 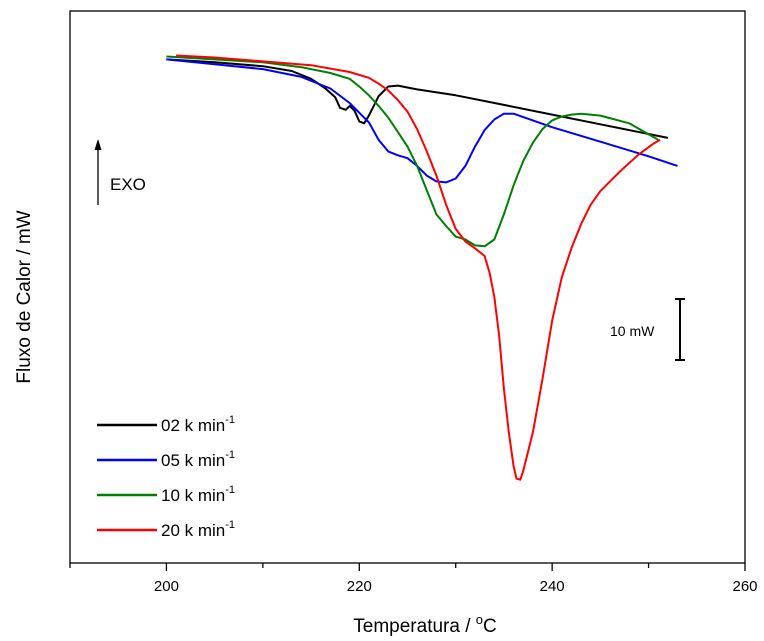 I want to click on x-axis-ticks: 200 220 240 260, so click(x=413, y=579).